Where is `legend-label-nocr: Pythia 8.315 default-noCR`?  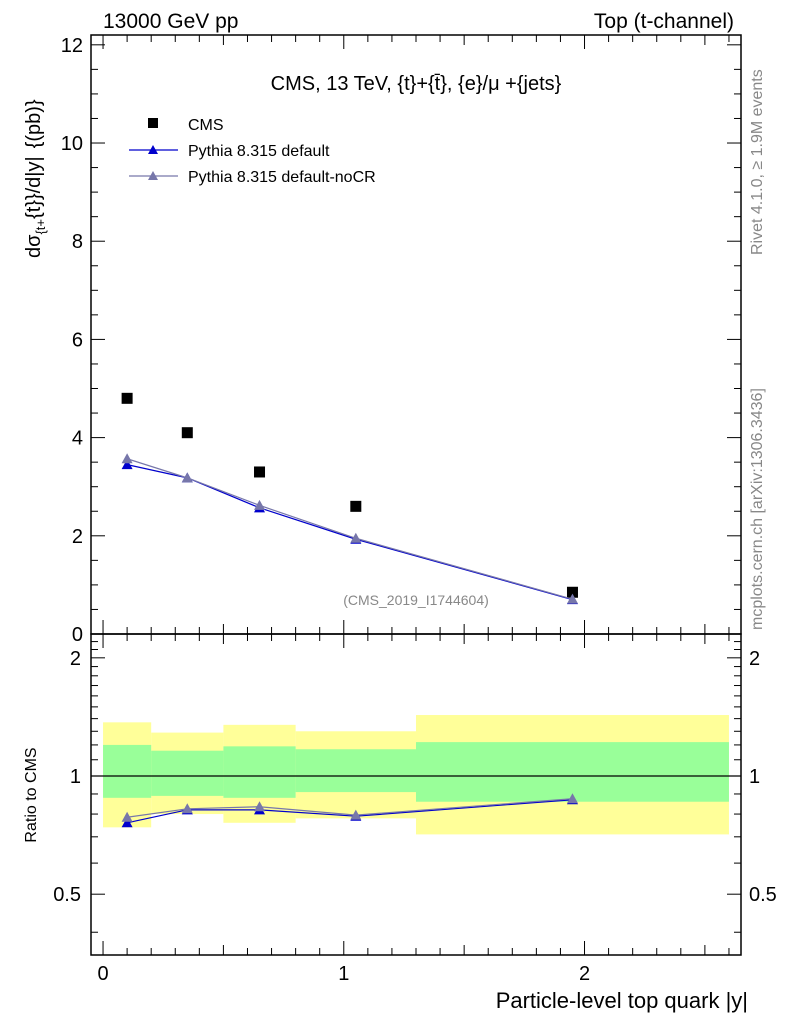
legend-label-nocr: Pythia 8.315 default-noCR is located at coordinates (282, 177).